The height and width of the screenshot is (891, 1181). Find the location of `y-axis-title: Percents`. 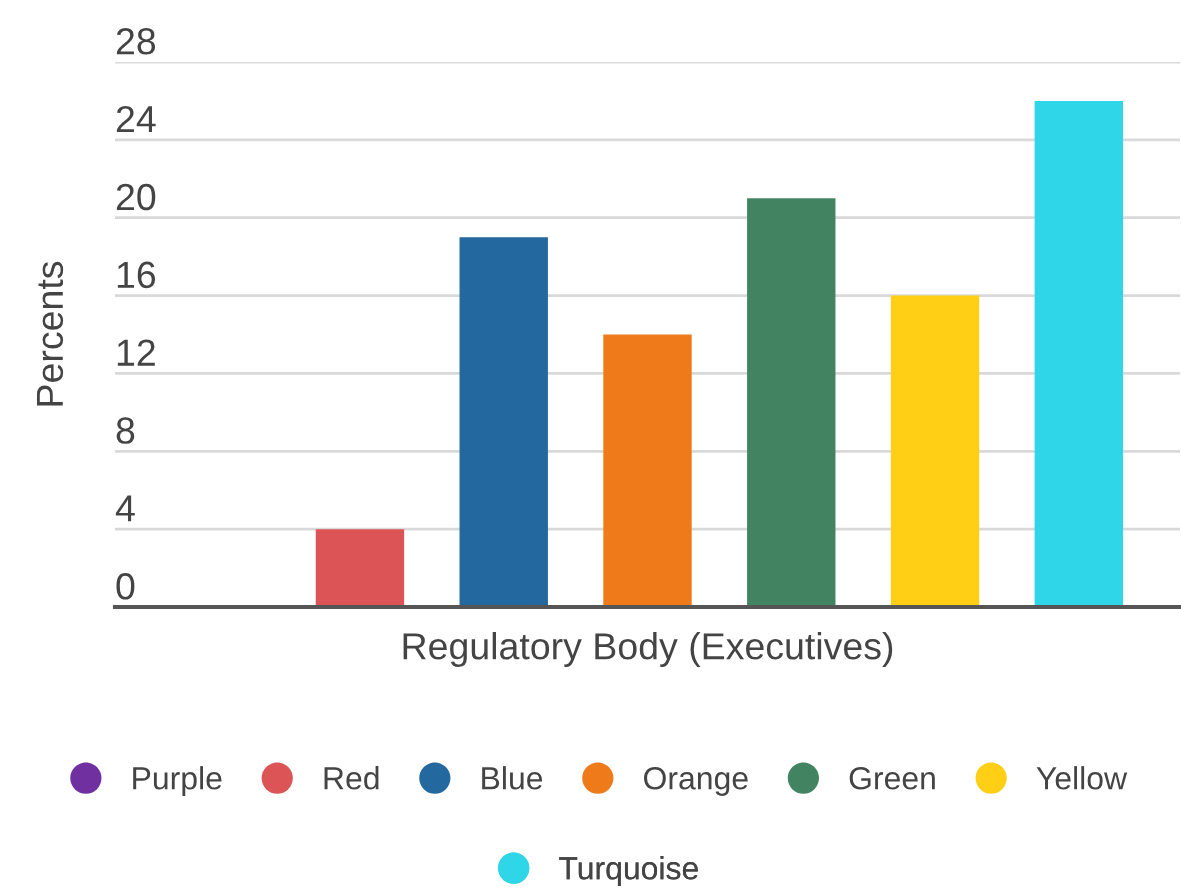

y-axis-title: Percents is located at coordinates (50, 333).